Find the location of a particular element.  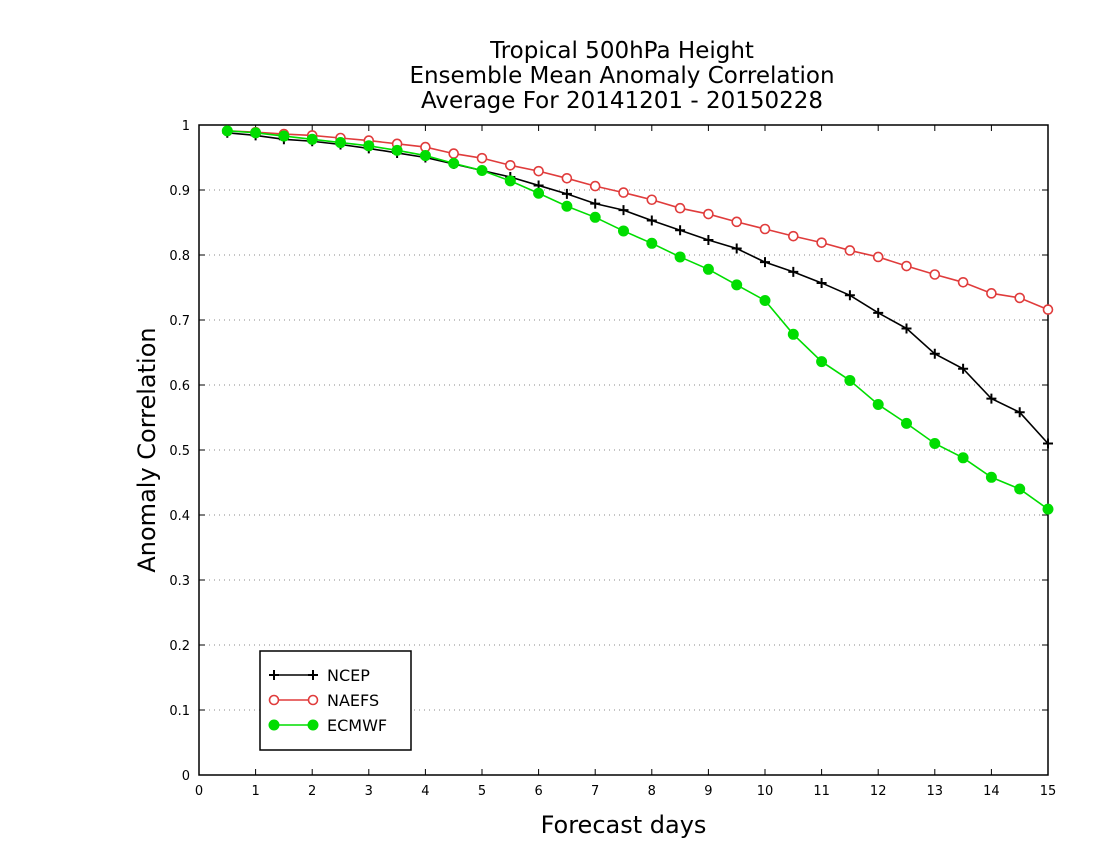

x-tick-label: 9 is located at coordinates (708, 791).